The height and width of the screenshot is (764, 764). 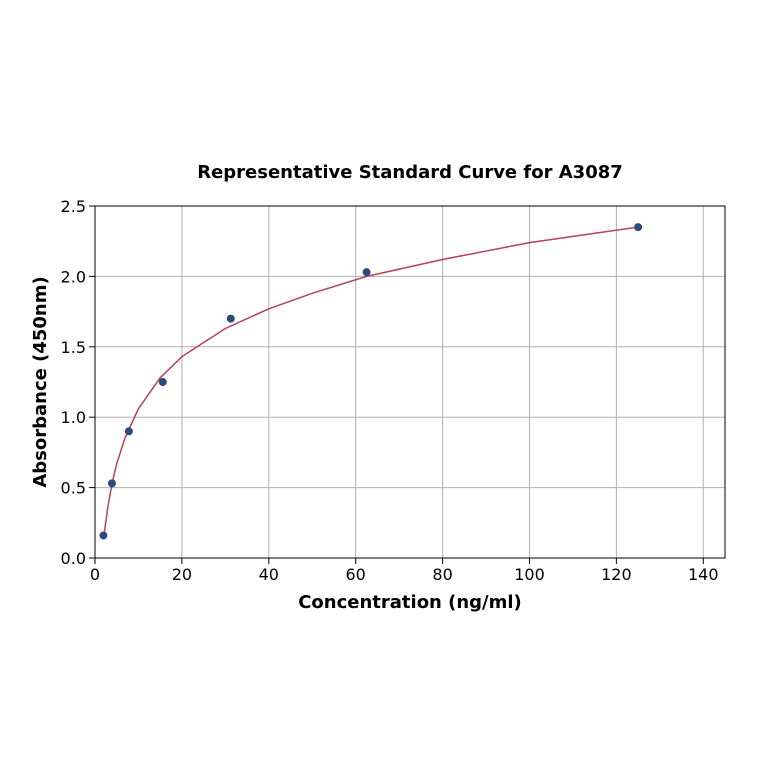 I want to click on chart-title: Representative Standard Curve for A3087, so click(x=410, y=172).